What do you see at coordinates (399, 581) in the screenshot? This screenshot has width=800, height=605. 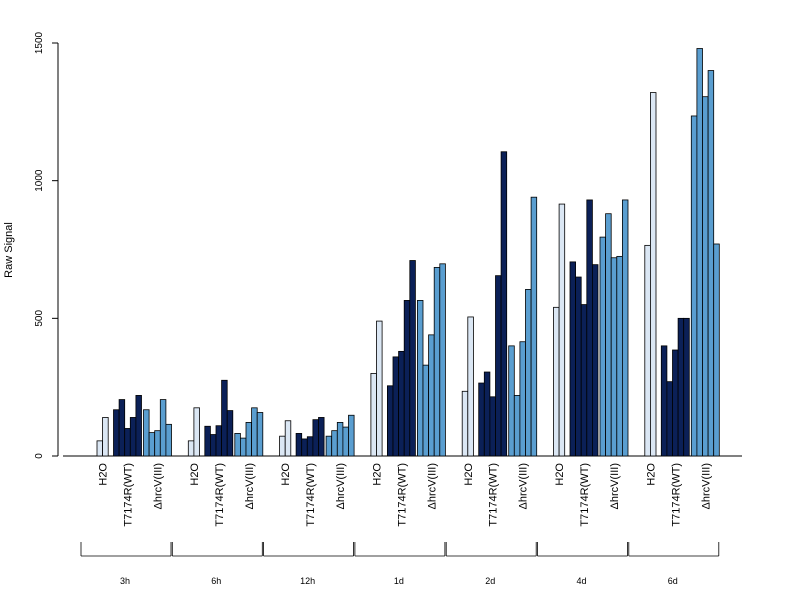 I see `time-label: 1d` at bounding box center [399, 581].